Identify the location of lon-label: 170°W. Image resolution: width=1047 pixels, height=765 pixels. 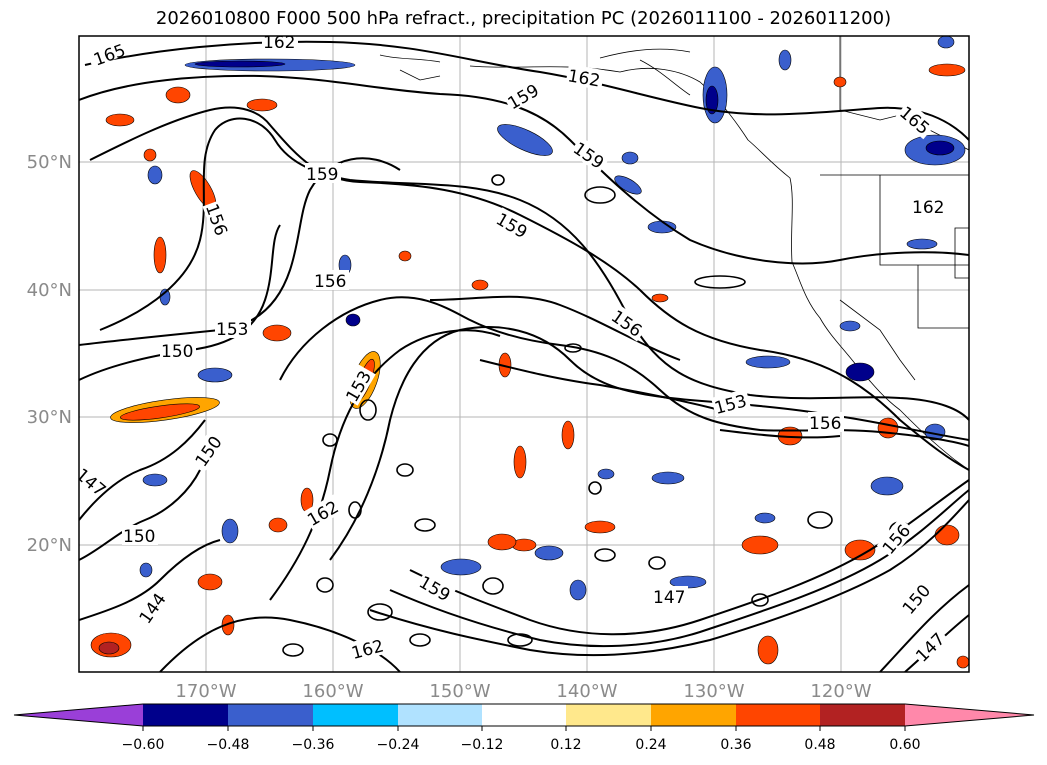
(205, 691).